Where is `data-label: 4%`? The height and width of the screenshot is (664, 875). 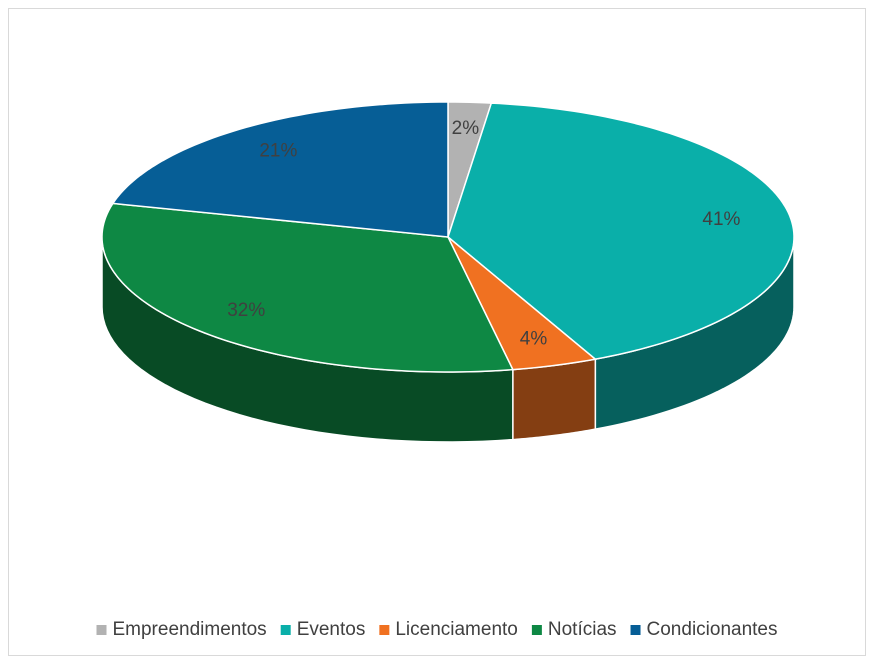 data-label: 4% is located at coordinates (534, 339).